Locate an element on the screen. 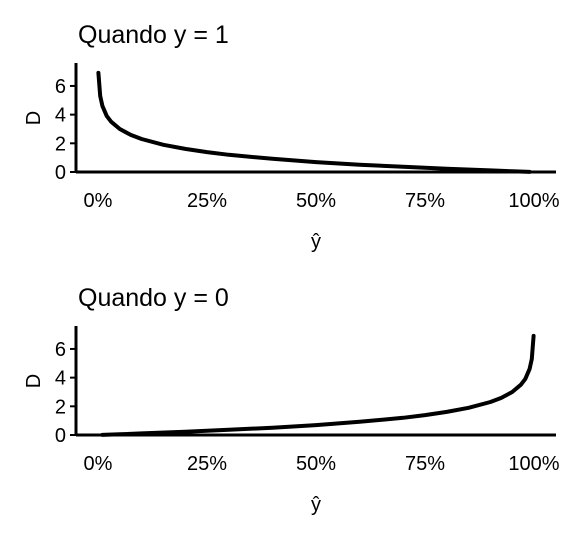  chart-title: Quando y = 1 is located at coordinates (153, 35).